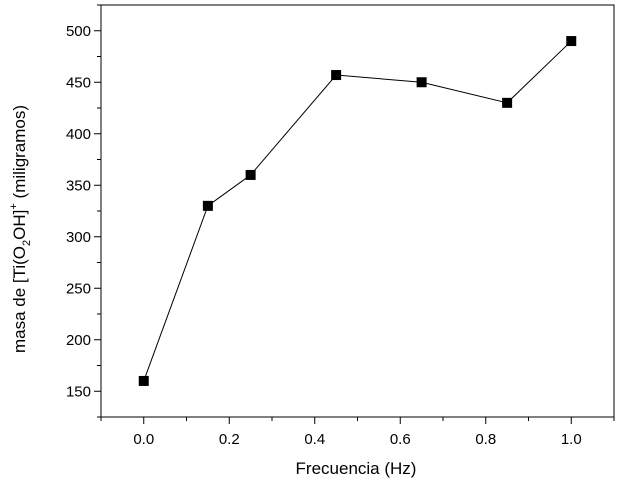  Describe the element at coordinates (78, 340) in the screenshot. I see `y-tick-label: 200` at that location.